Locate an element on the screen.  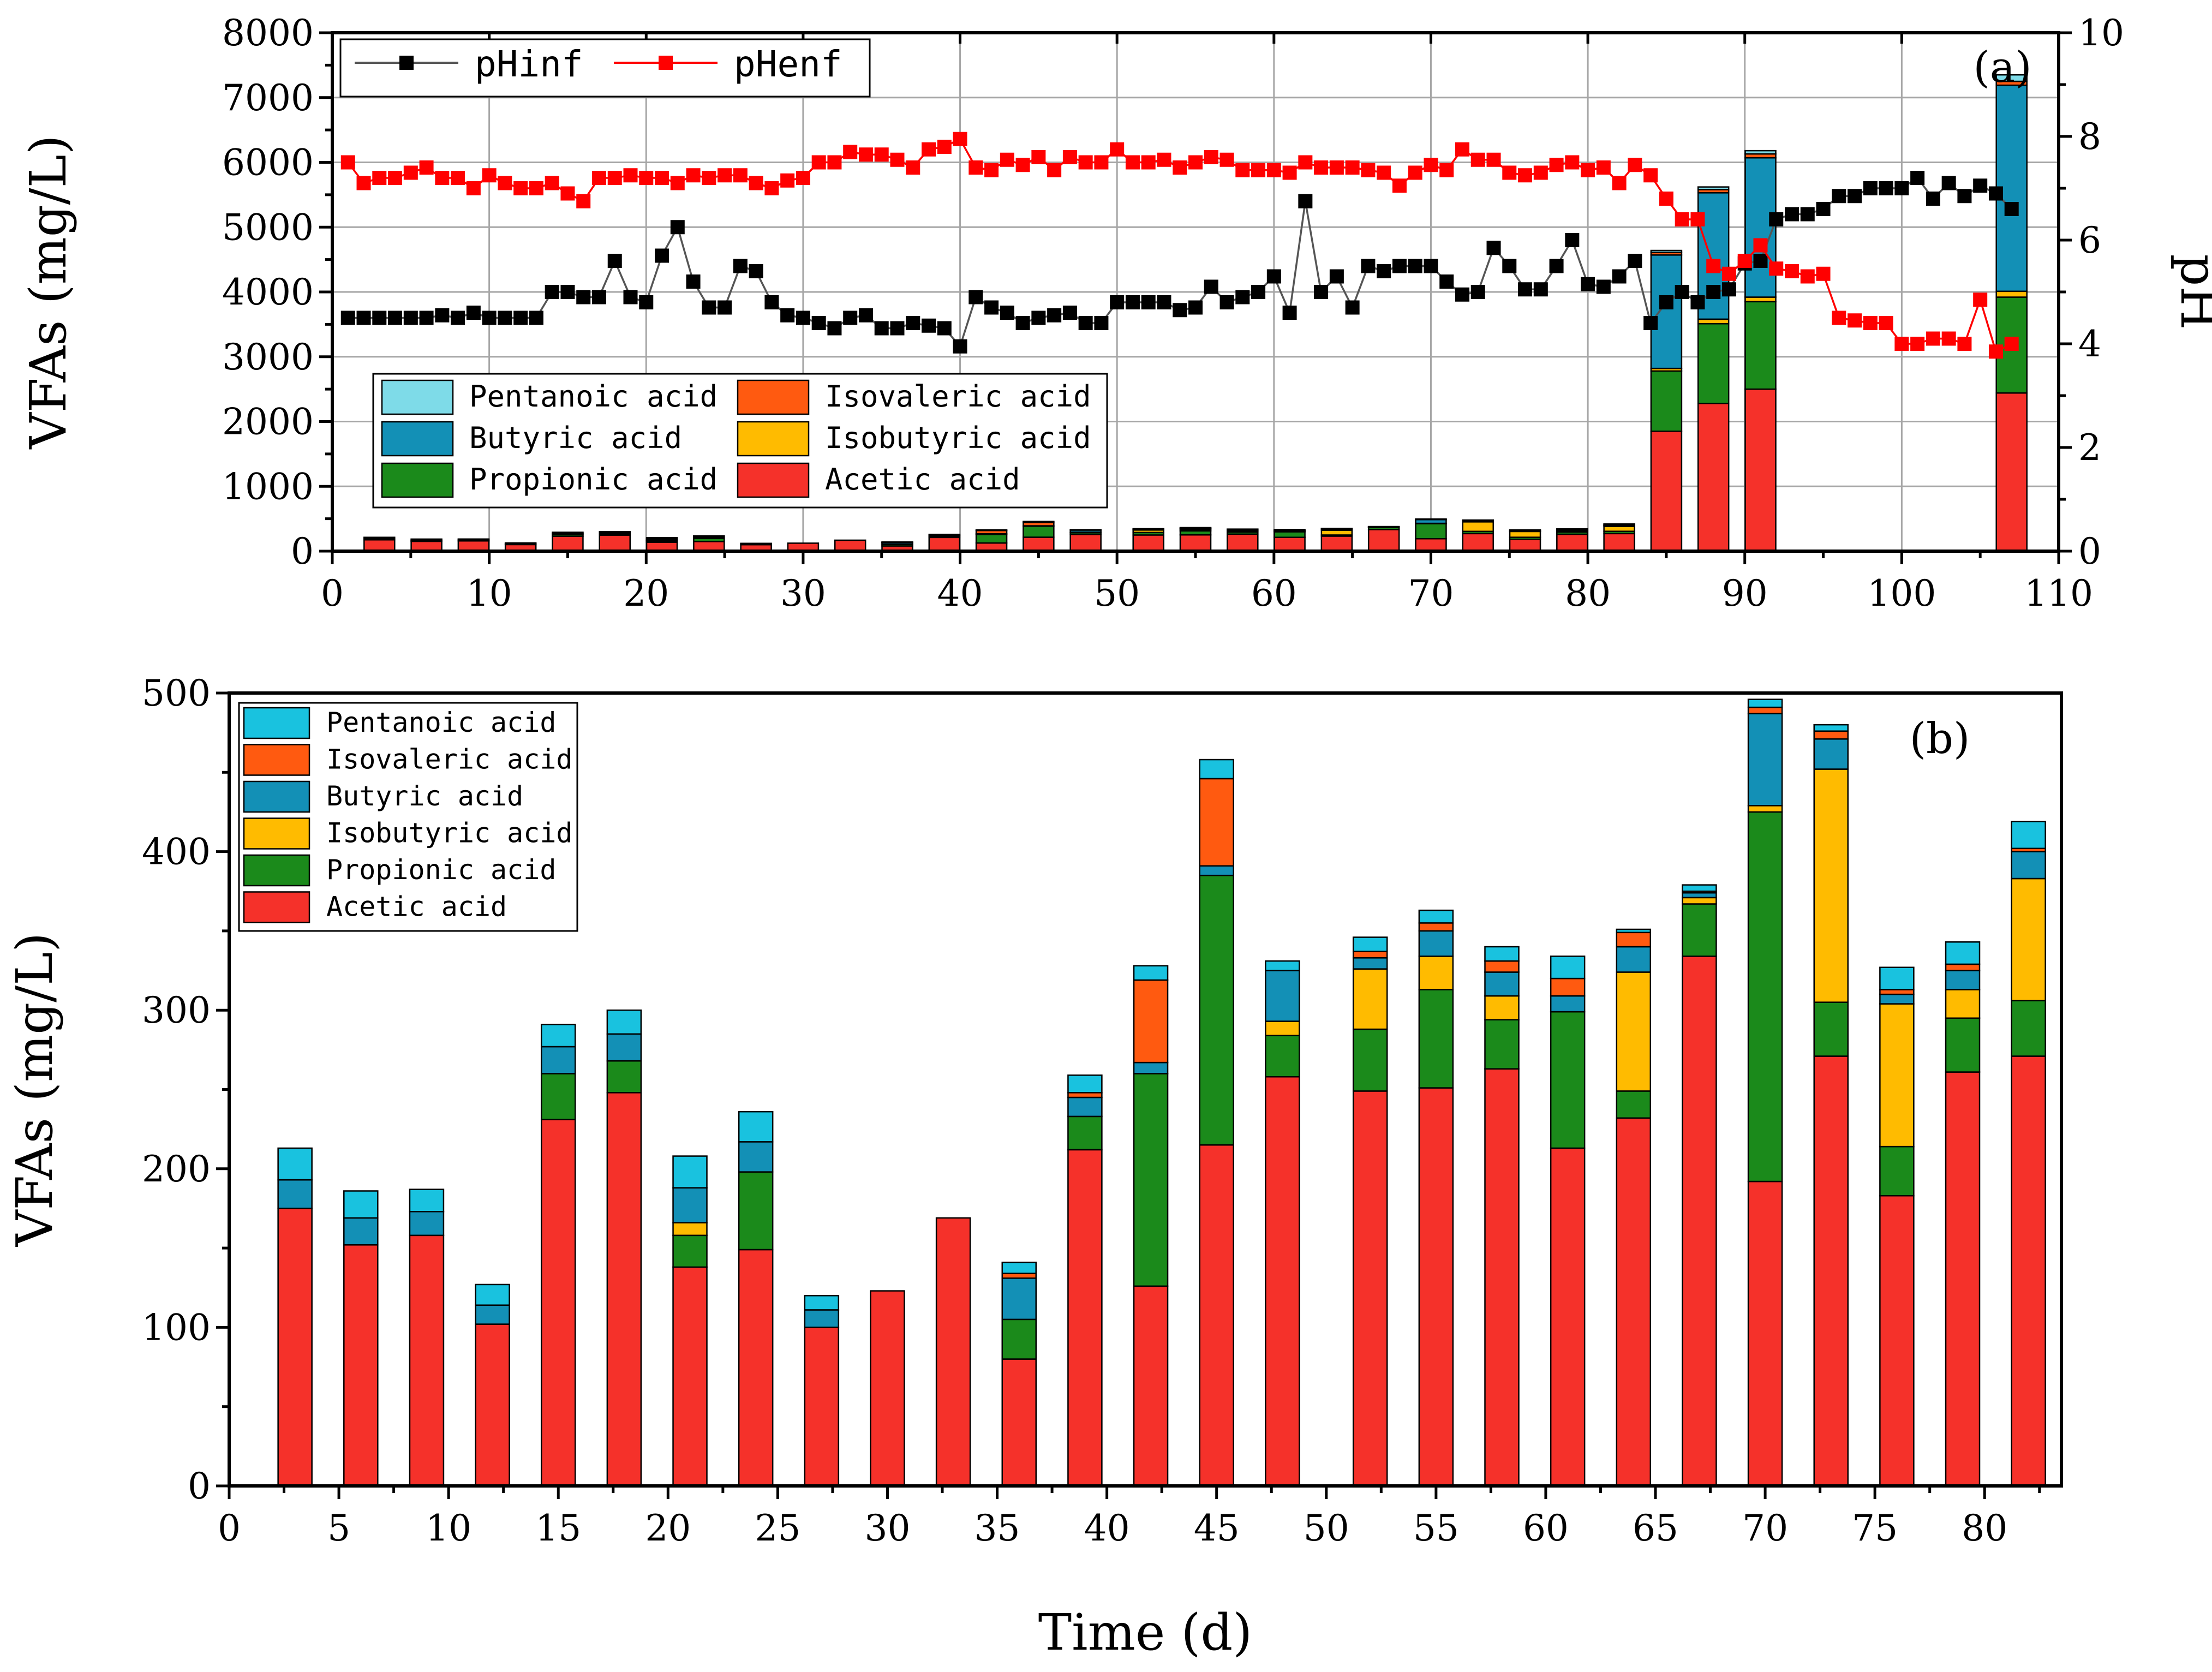
y2tick-label-4: 4 is located at coordinates (2089, 344).